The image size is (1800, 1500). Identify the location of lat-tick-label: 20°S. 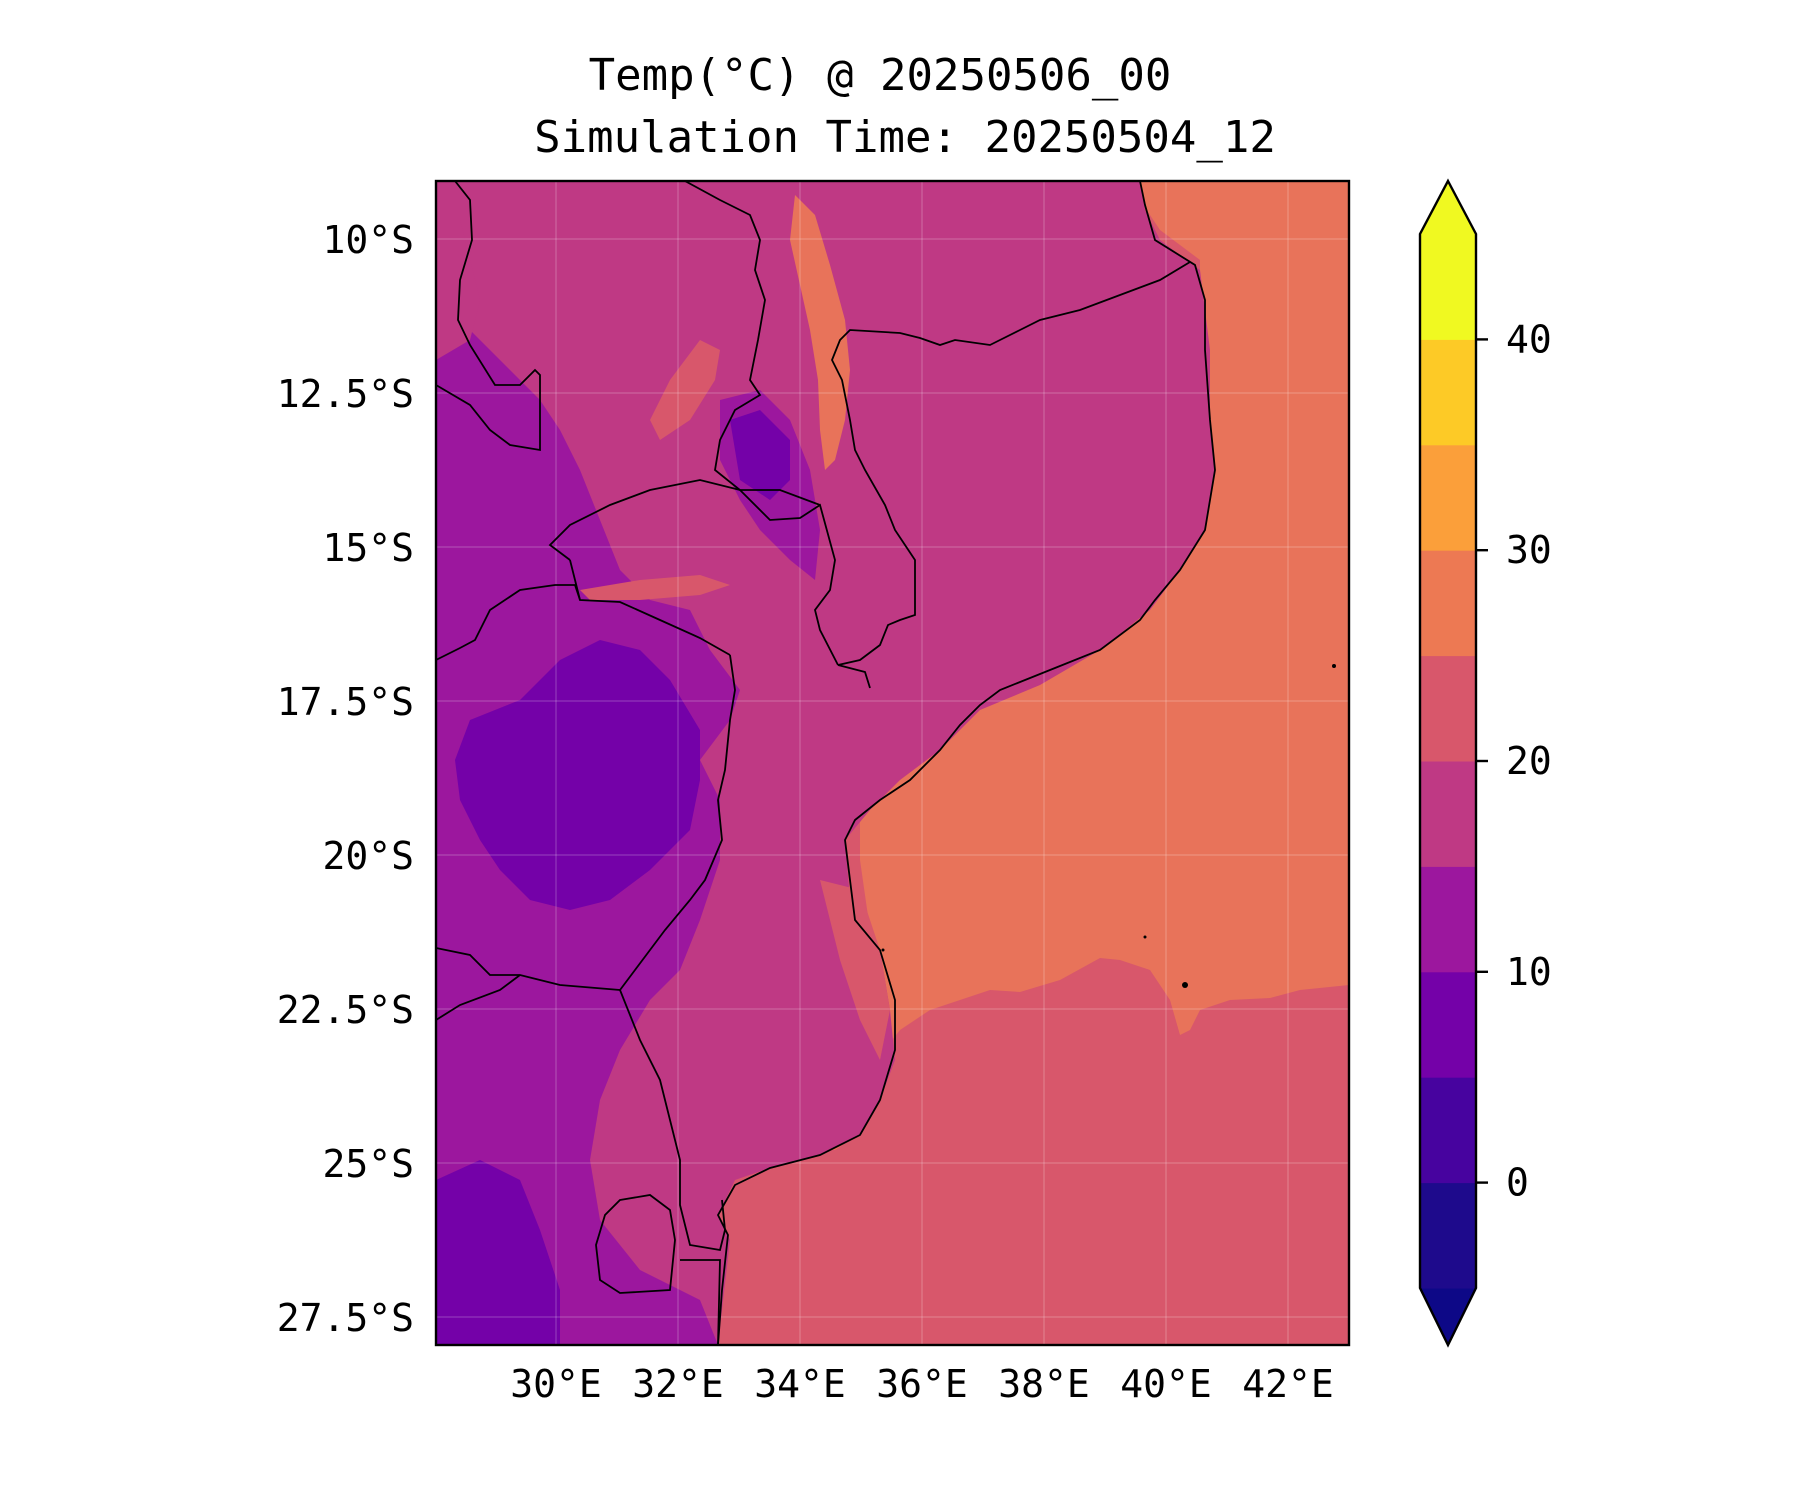
(368, 856).